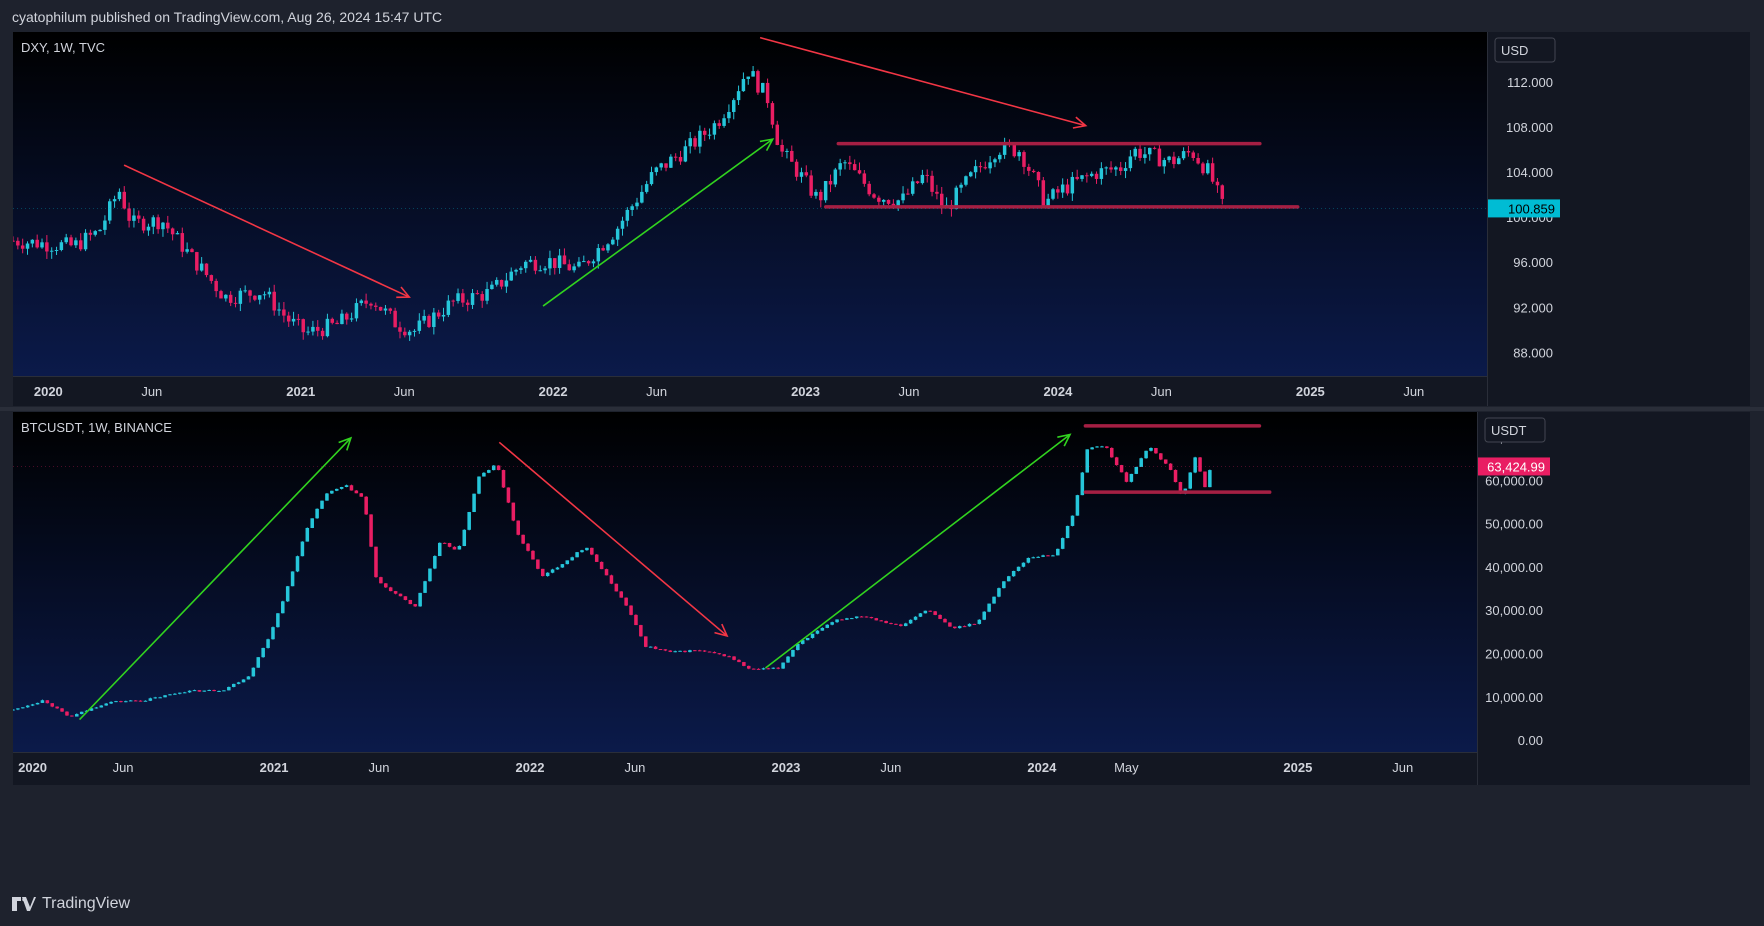  What do you see at coordinates (96, 427) in the screenshot?
I see `chart-title: BTCUSDT, 1W, BINANCE` at bounding box center [96, 427].